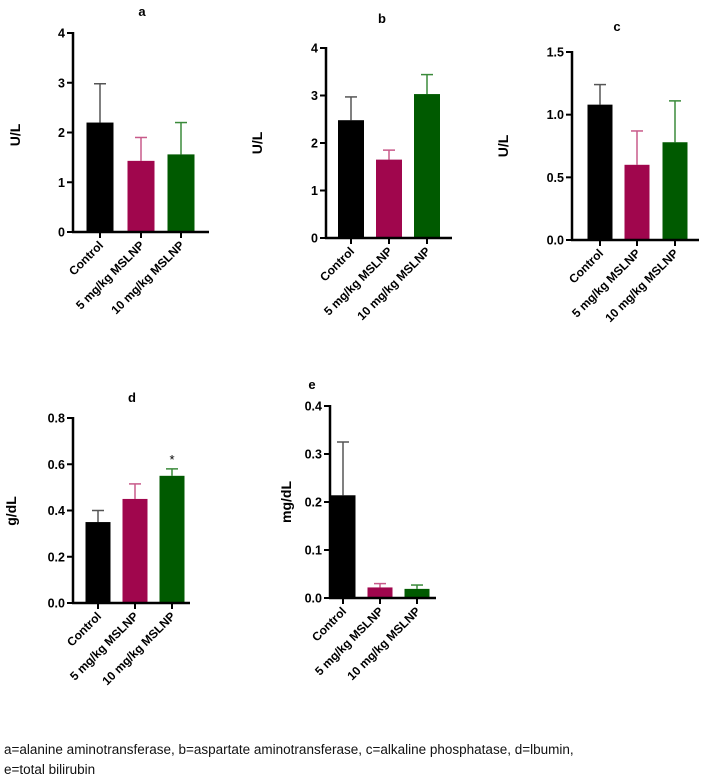 This screenshot has height=782, width=710. I want to click on y-axis-label: g/dL, so click(11, 511).